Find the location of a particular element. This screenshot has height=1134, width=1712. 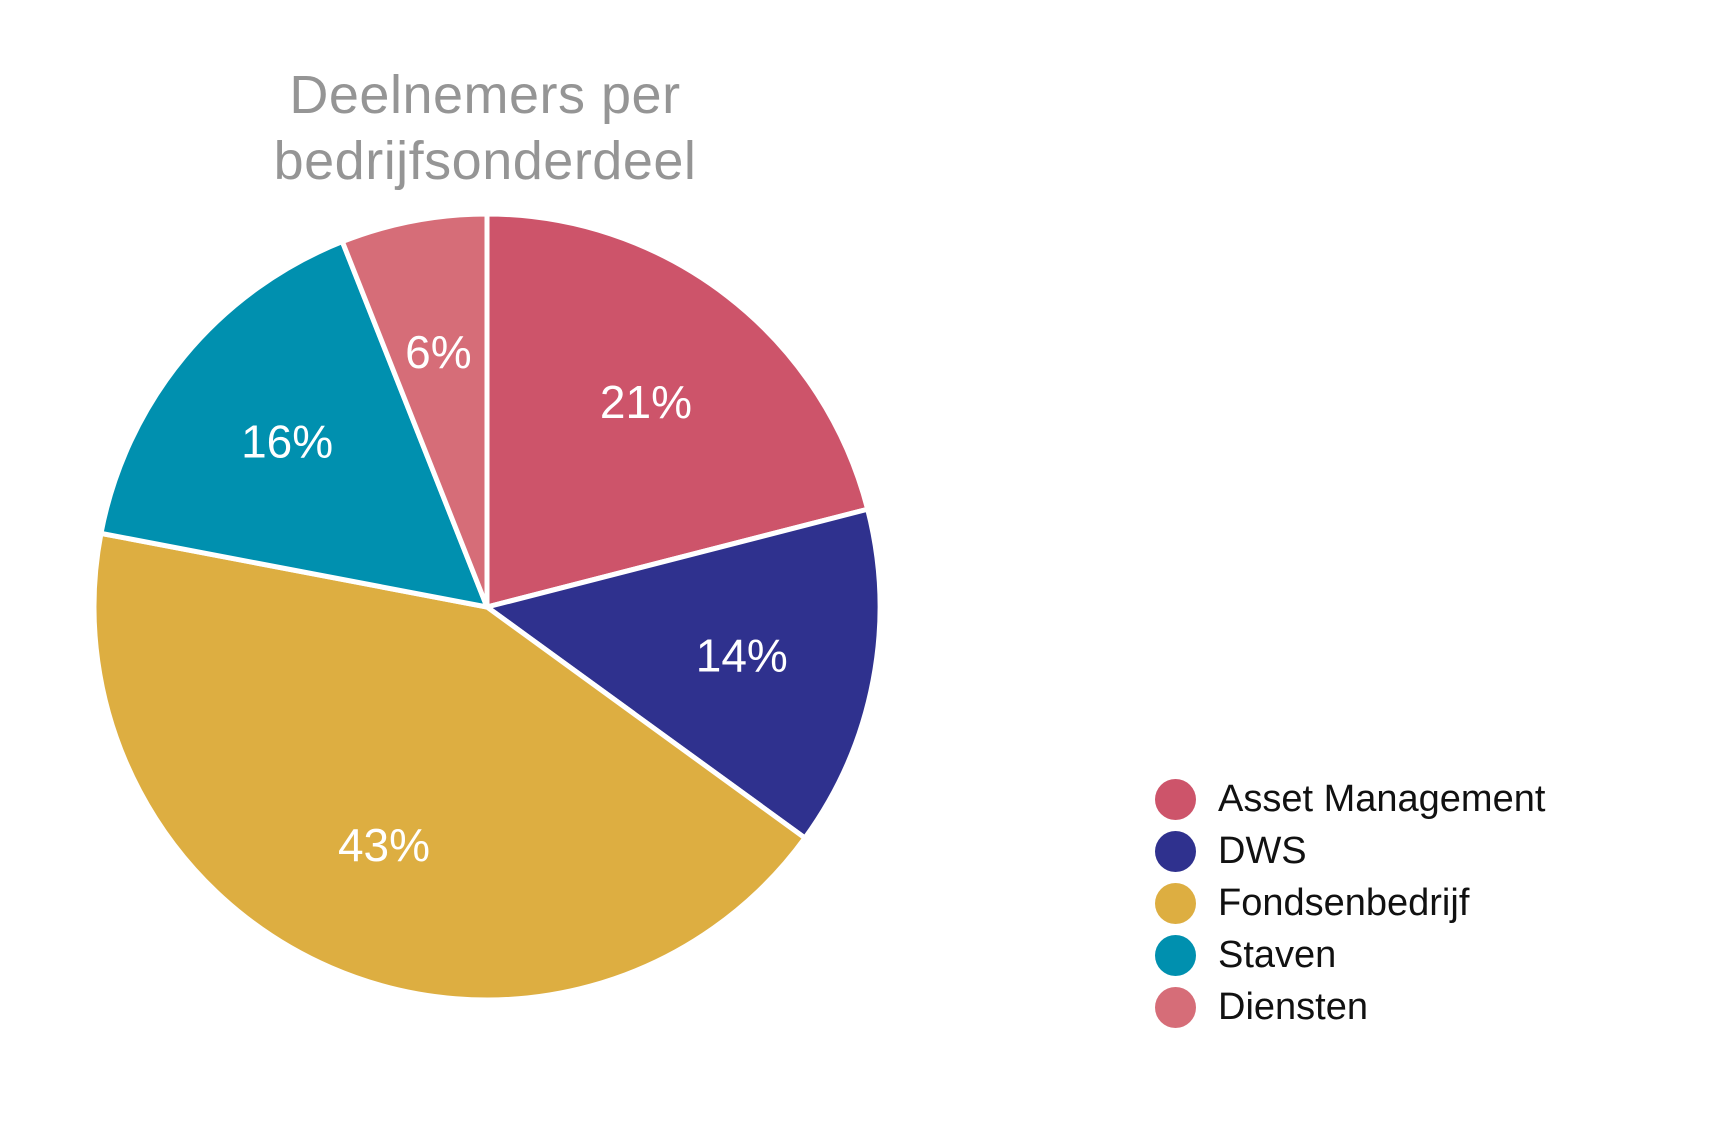

legend-label: Staven is located at coordinates (1277, 954).